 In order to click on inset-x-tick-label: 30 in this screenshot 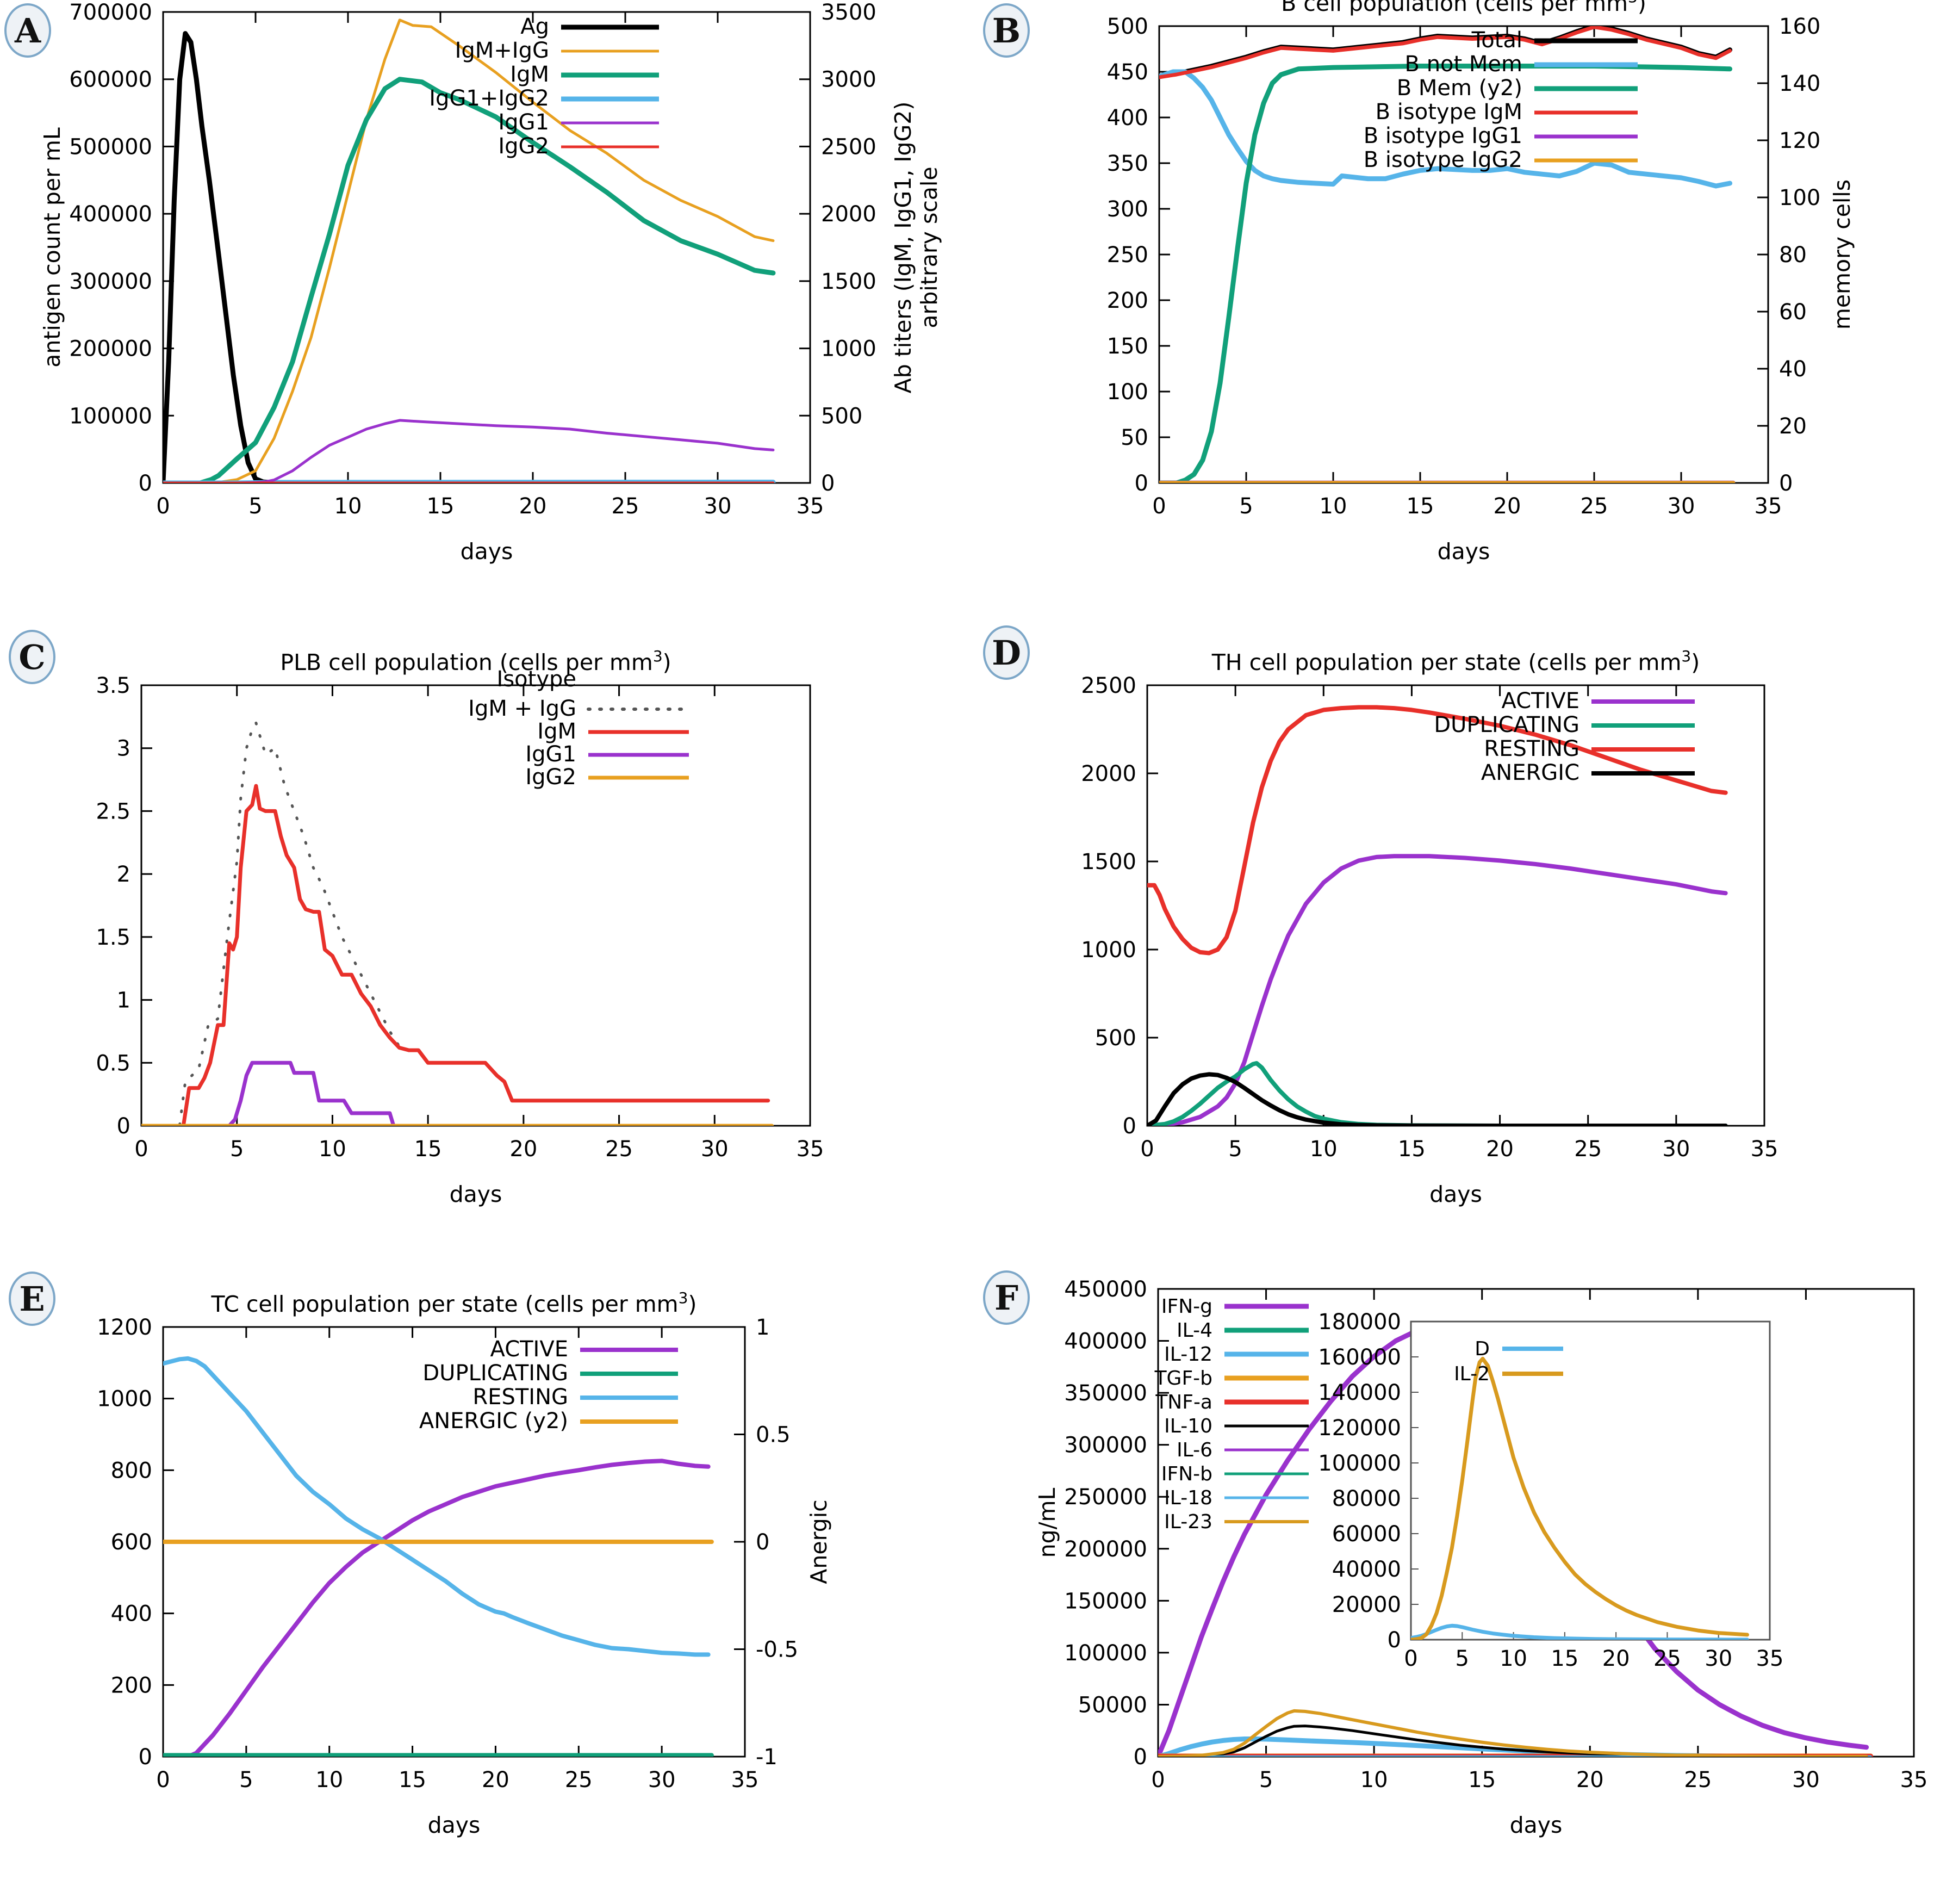, I will do `click(1719, 1659)`.